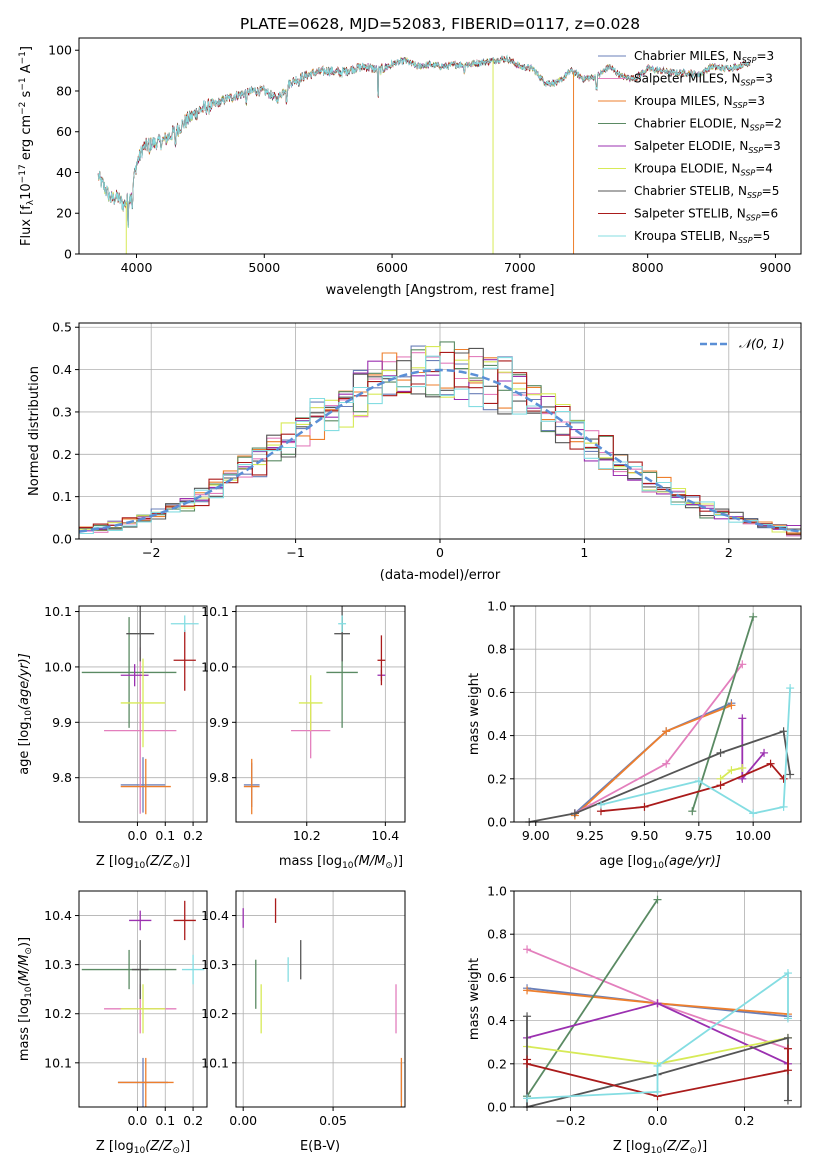  I want to click on spectrum-line, so click(424, 141).